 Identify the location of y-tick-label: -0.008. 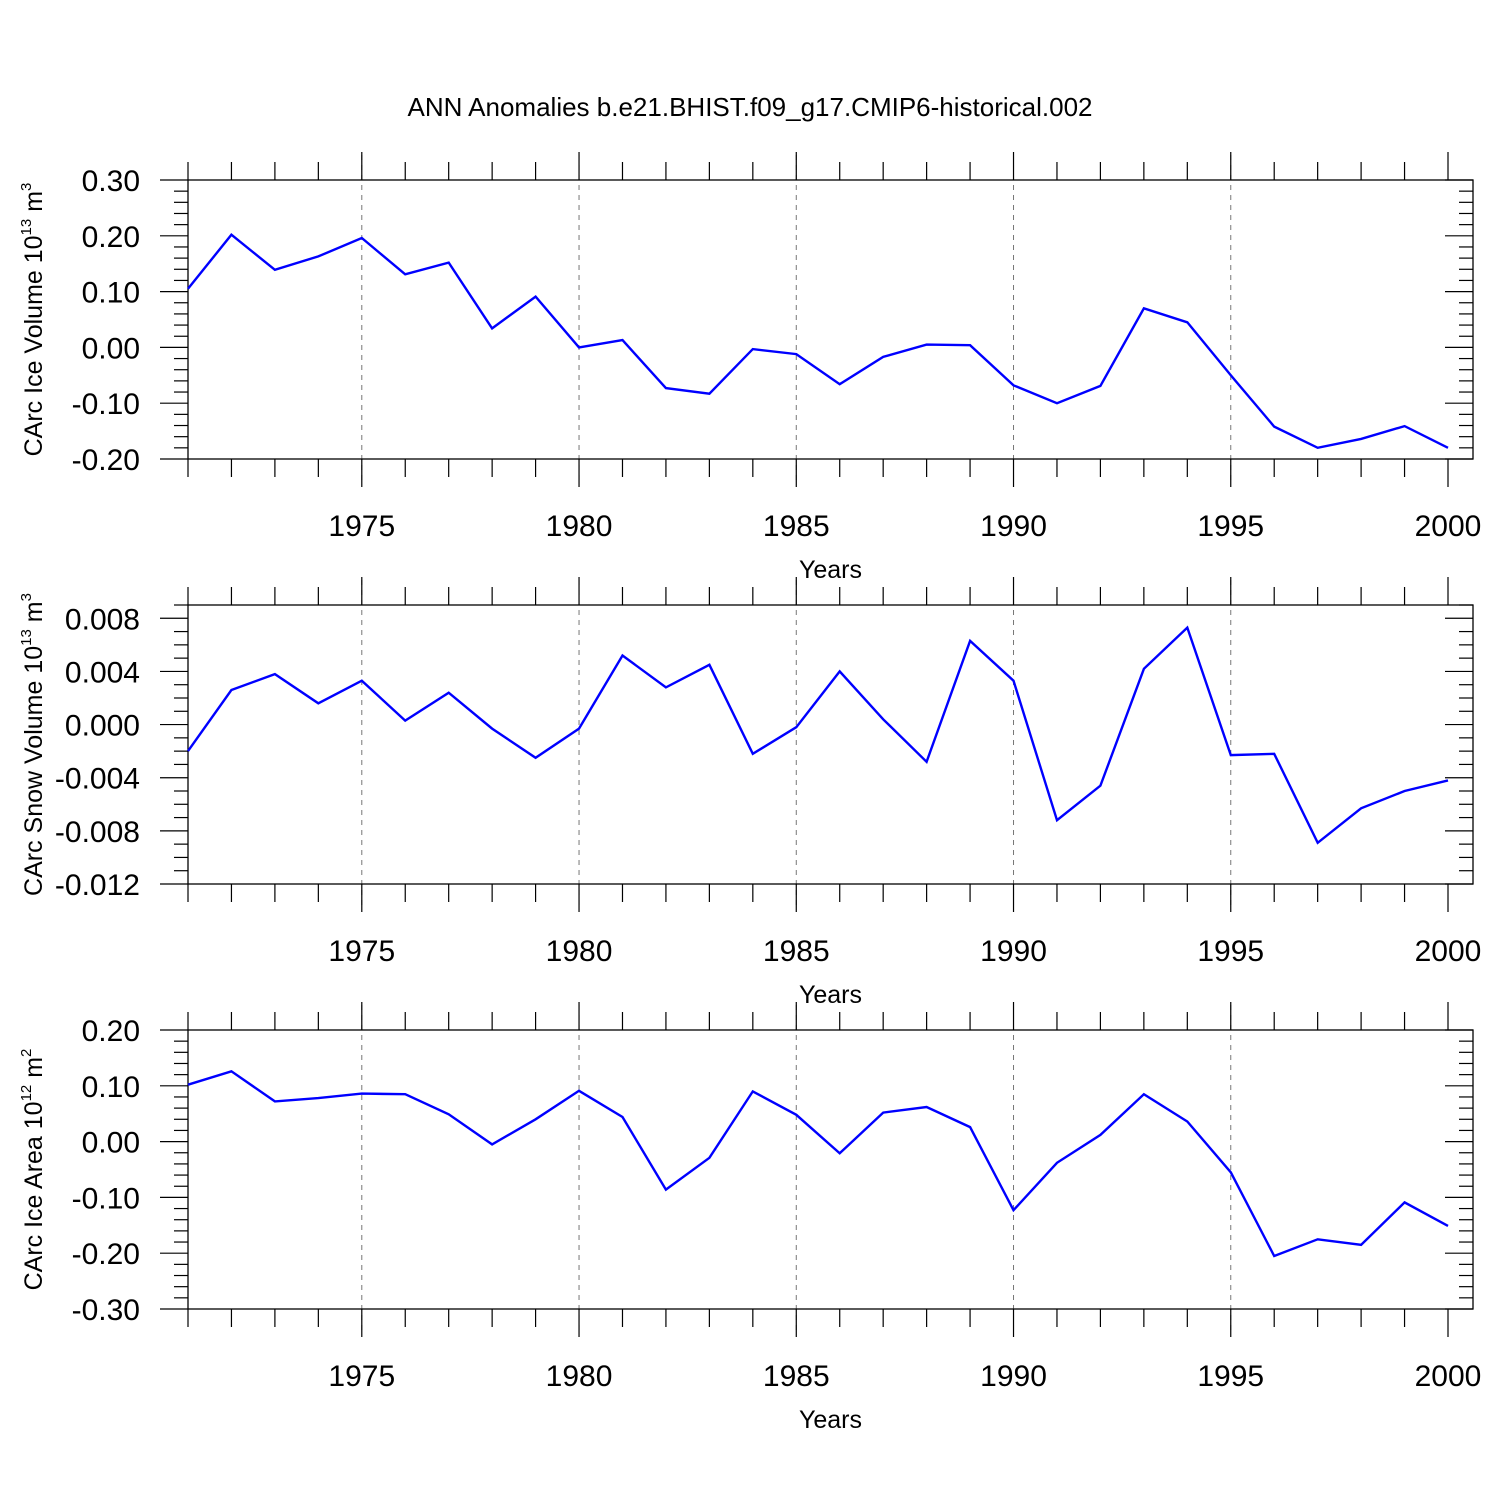
(97, 832).